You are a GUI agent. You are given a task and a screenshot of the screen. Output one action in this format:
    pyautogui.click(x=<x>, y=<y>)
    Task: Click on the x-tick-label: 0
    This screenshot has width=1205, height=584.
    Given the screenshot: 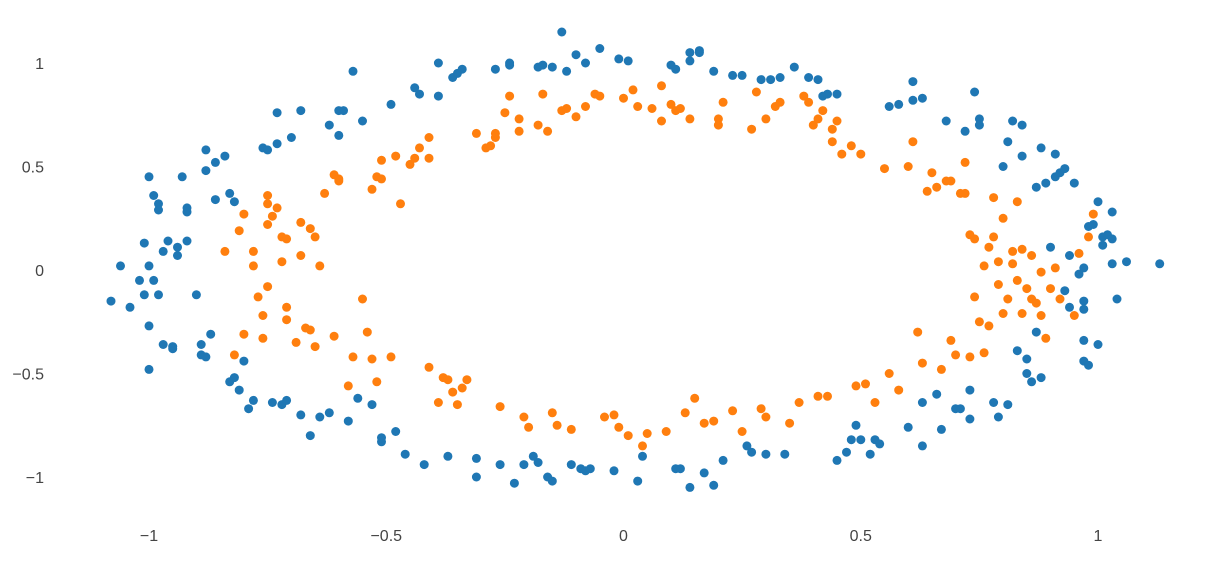 What is the action you would take?
    pyautogui.click(x=623, y=536)
    